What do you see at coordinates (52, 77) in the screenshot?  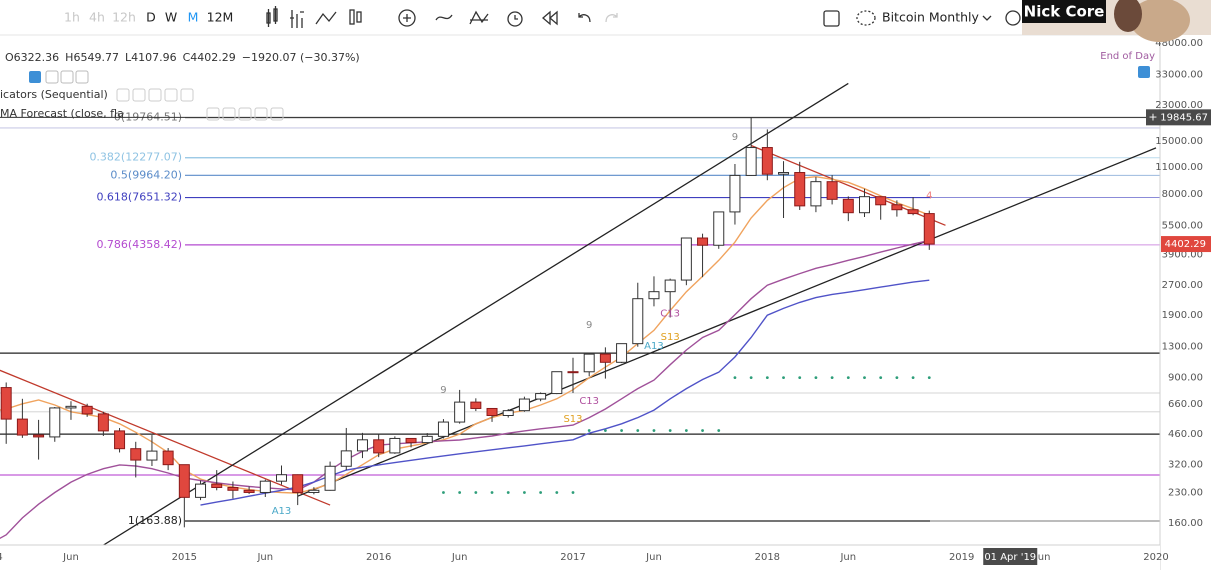 I see `settings-icon` at bounding box center [52, 77].